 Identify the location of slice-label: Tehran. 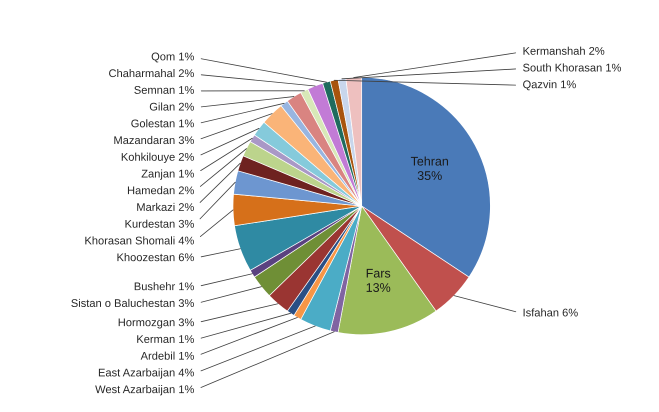
(429, 161).